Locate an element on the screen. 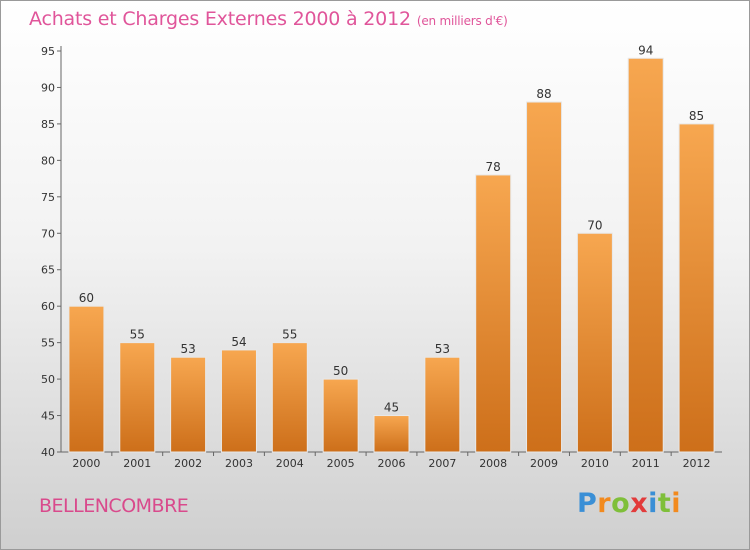  x-tick-label: 2012 is located at coordinates (697, 463).